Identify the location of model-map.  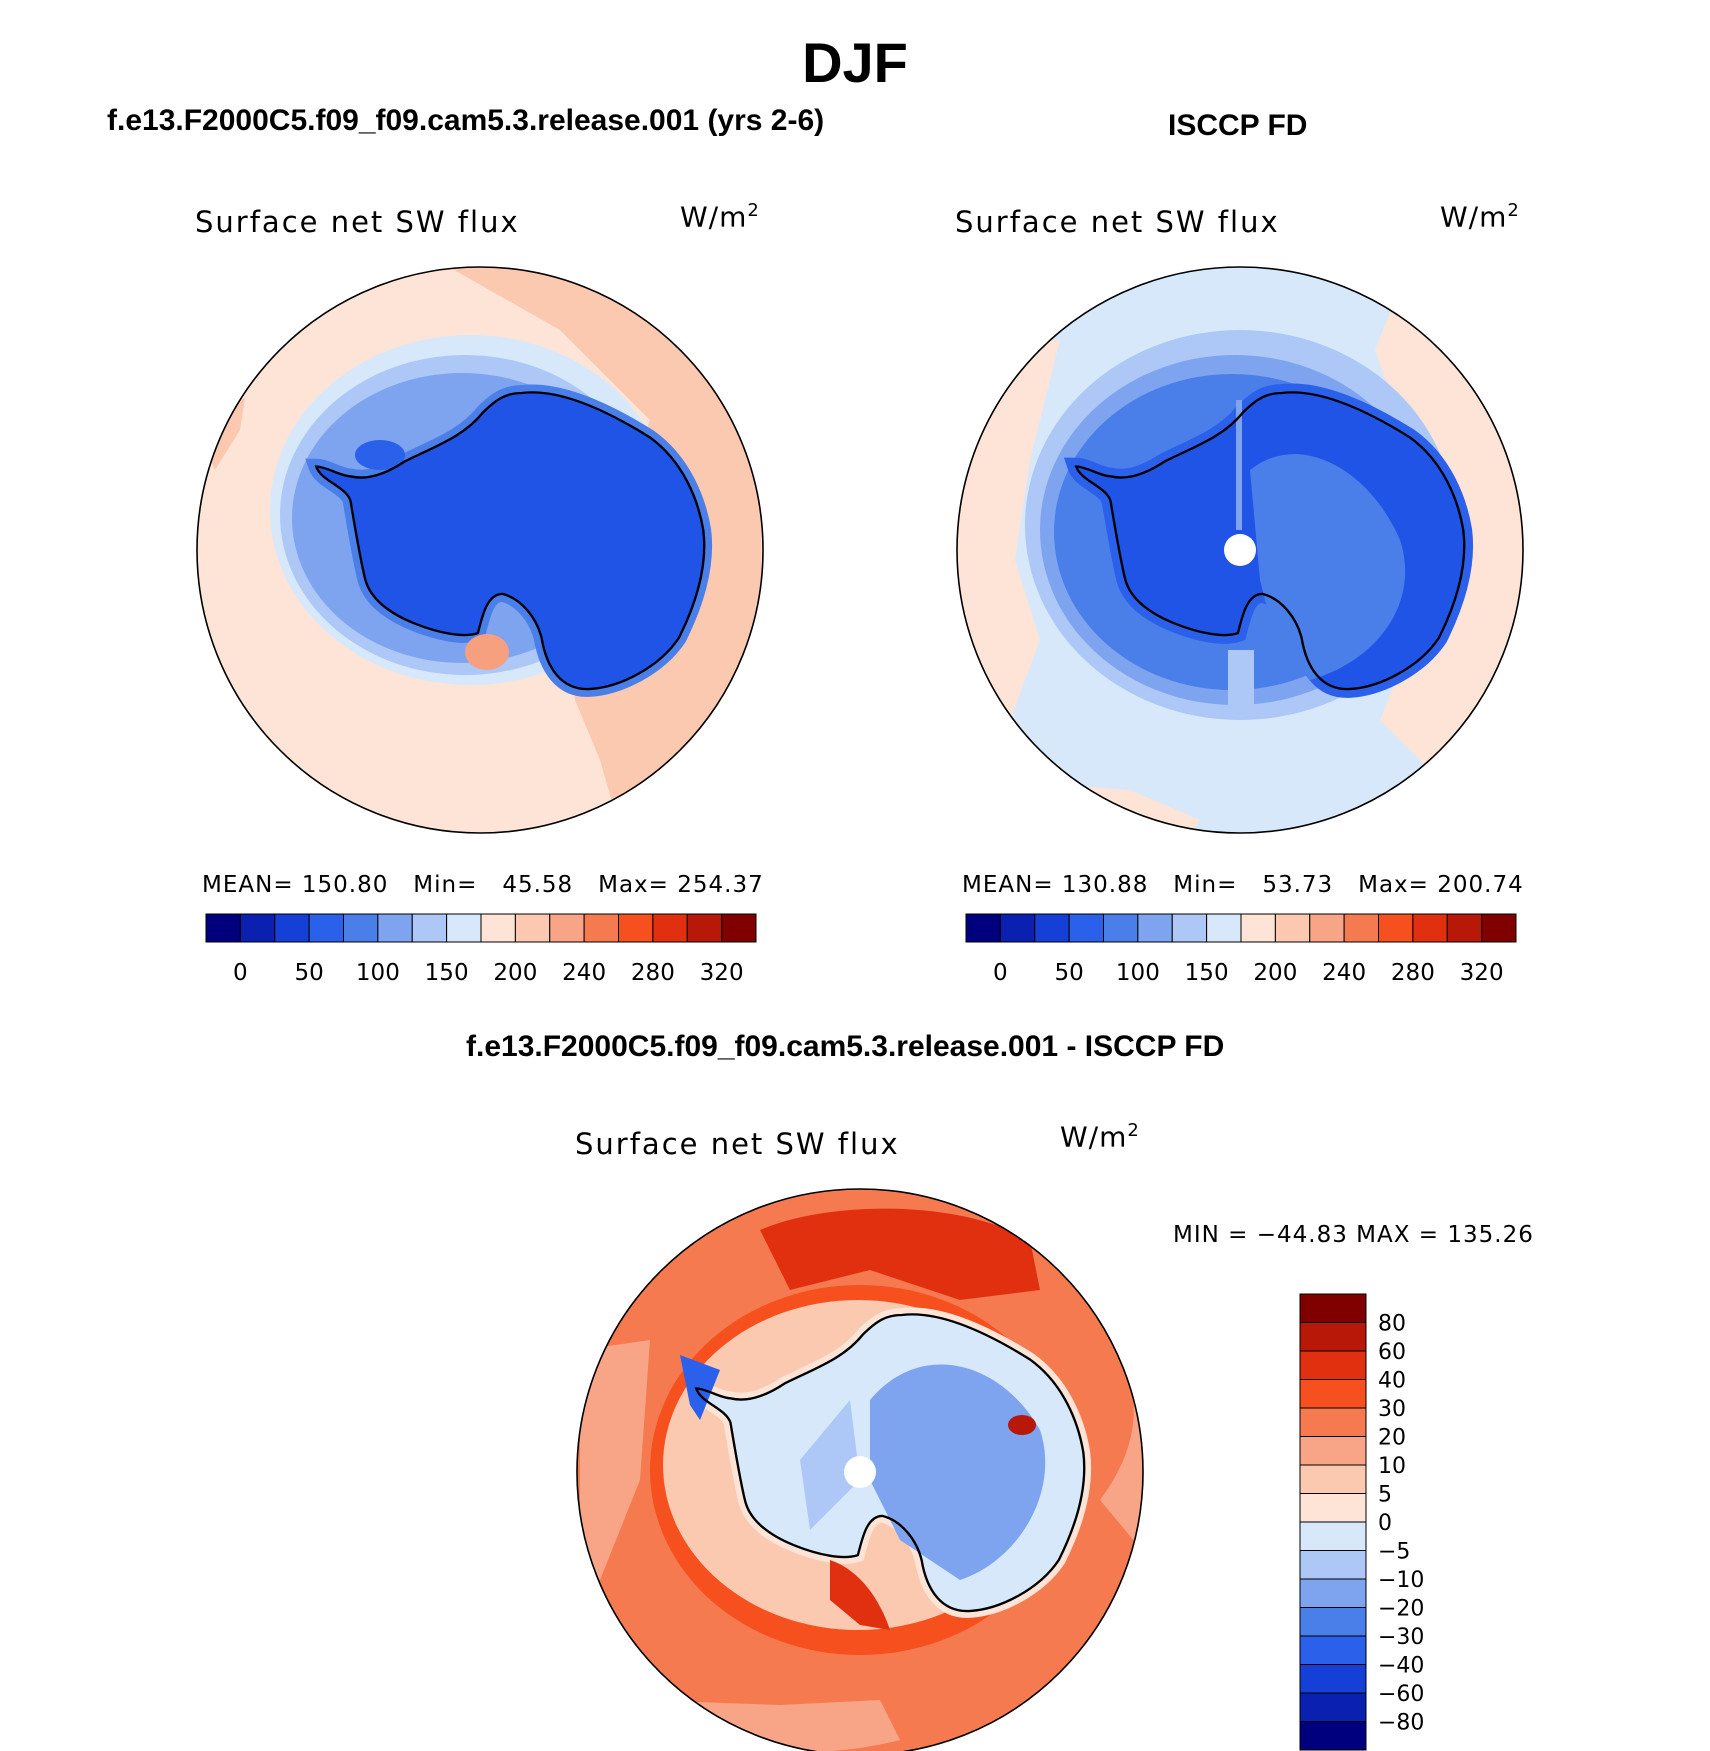
(480, 550).